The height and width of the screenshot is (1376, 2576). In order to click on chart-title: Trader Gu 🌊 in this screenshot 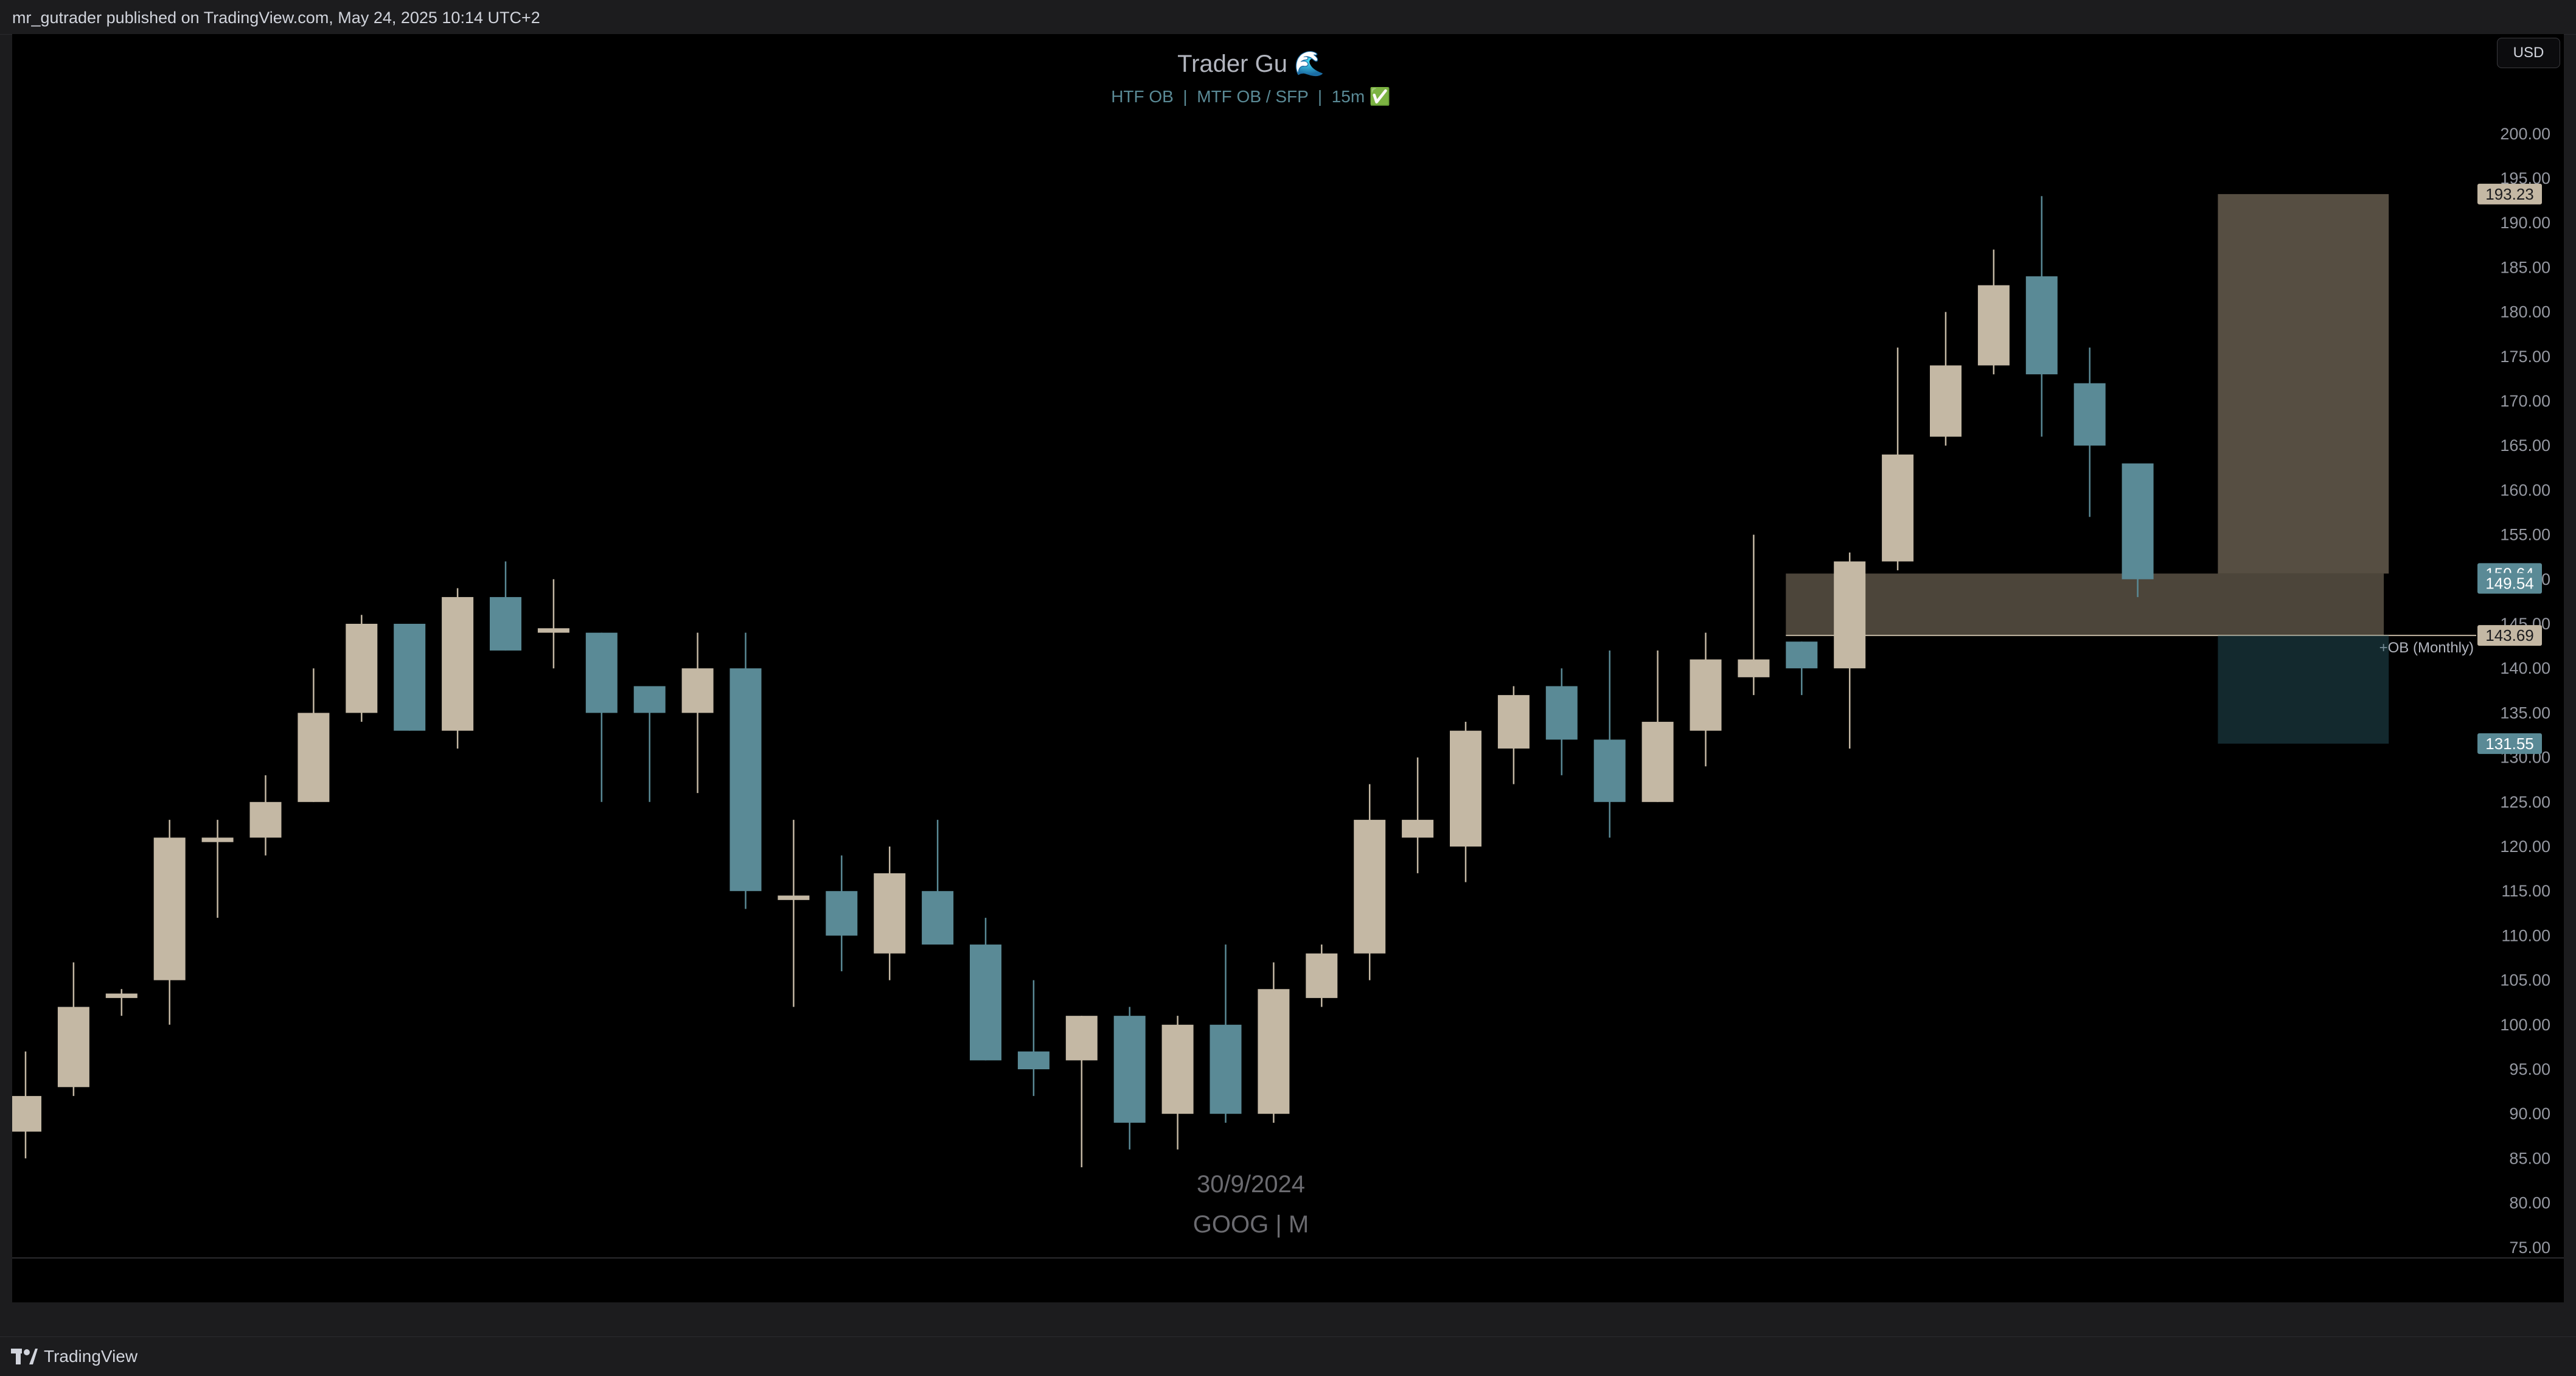, I will do `click(1251, 63)`.